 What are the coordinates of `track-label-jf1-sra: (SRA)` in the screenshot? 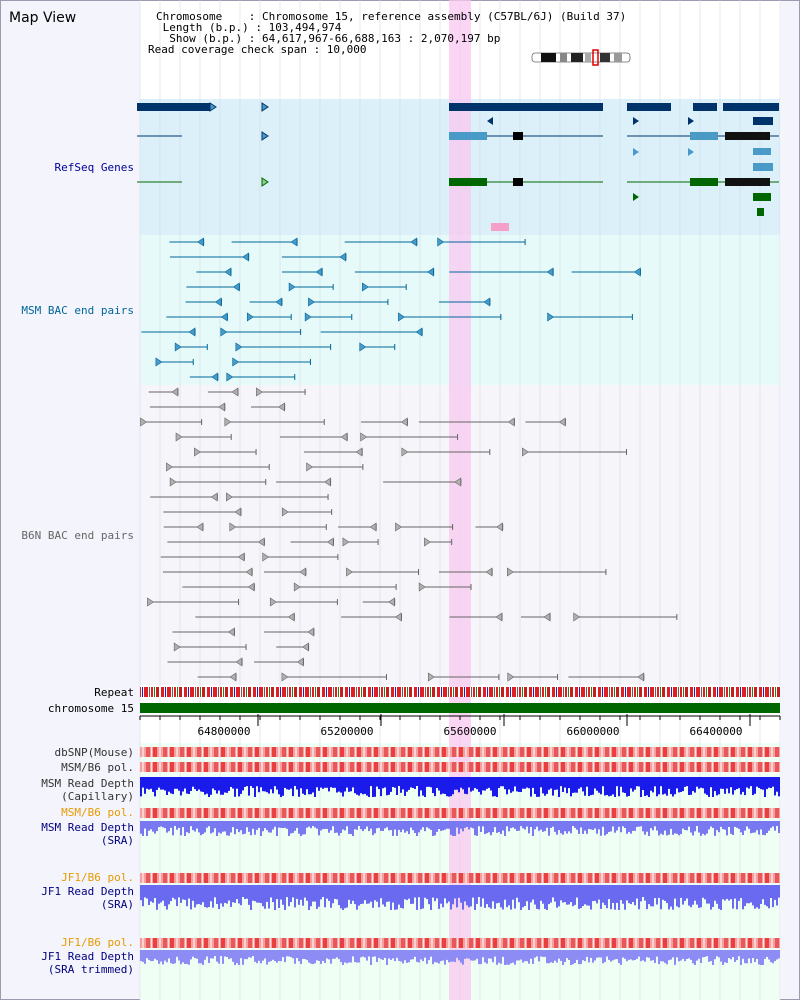 It's located at (117, 904).